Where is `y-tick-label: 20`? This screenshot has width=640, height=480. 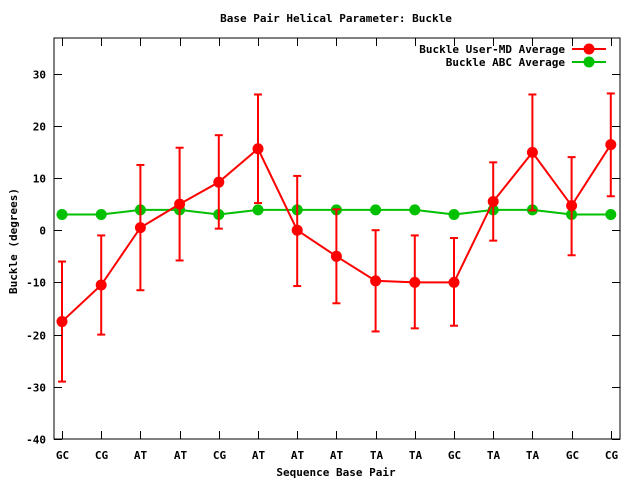
y-tick-label: 20 is located at coordinates (39, 127).